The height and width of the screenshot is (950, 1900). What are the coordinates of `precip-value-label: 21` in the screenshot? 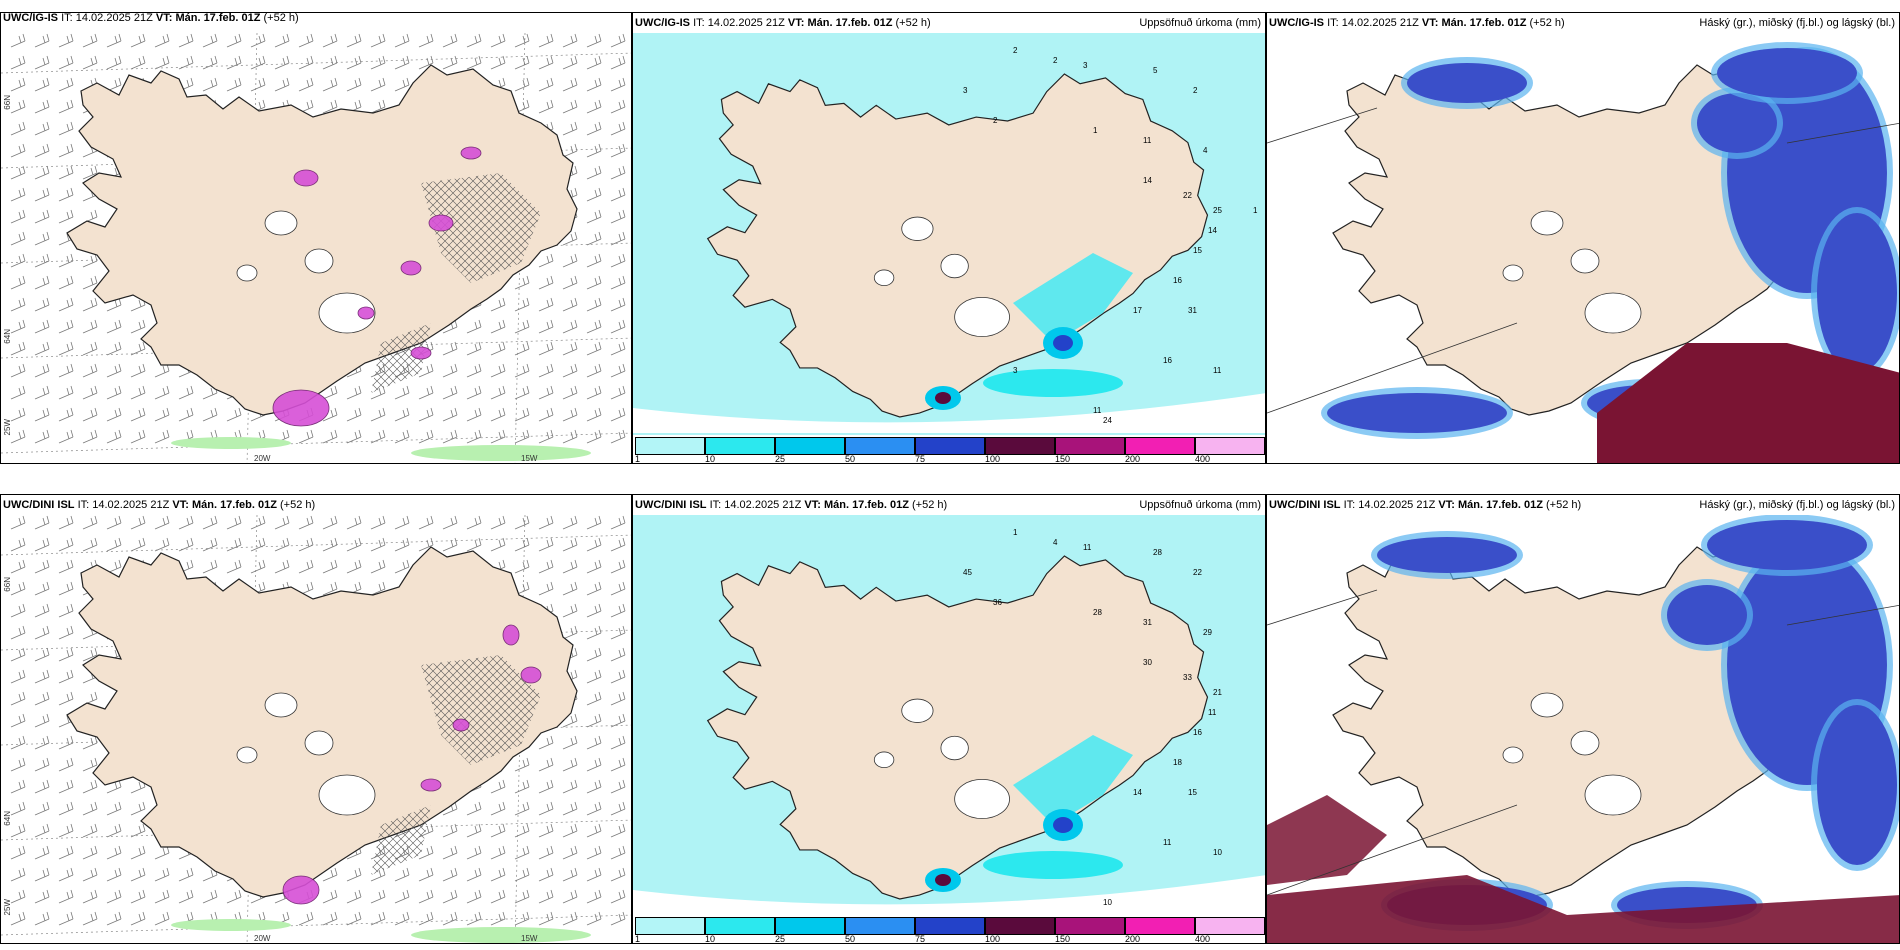 It's located at (1217, 692).